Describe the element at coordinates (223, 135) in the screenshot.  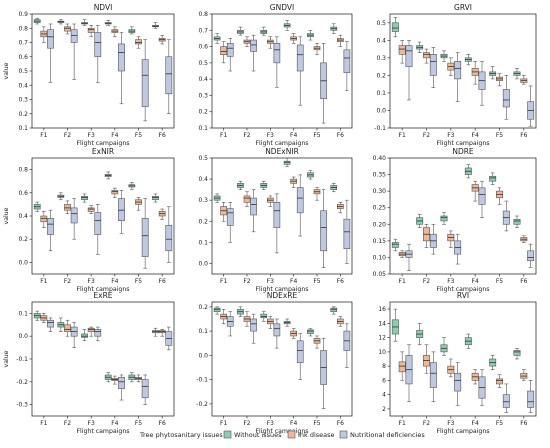
I see `x-tick-label: F1` at that location.